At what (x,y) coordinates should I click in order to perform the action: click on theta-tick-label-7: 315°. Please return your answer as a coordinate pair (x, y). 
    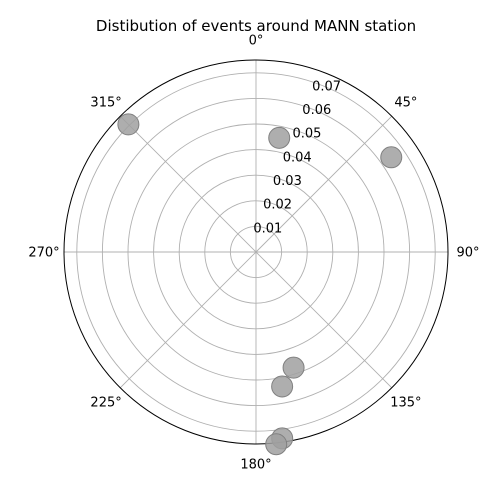
    Looking at the image, I should click on (105, 103).